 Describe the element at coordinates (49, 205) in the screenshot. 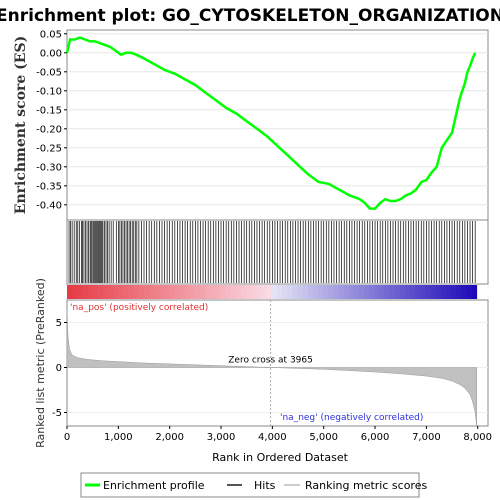

I see `es-tick-label: -0.40` at that location.